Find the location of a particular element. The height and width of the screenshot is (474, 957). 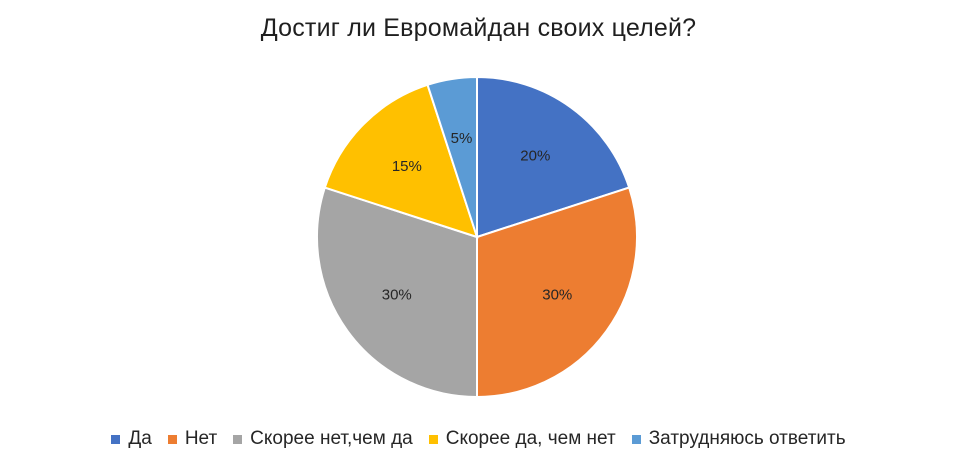

data-label-3: 30% is located at coordinates (397, 294).